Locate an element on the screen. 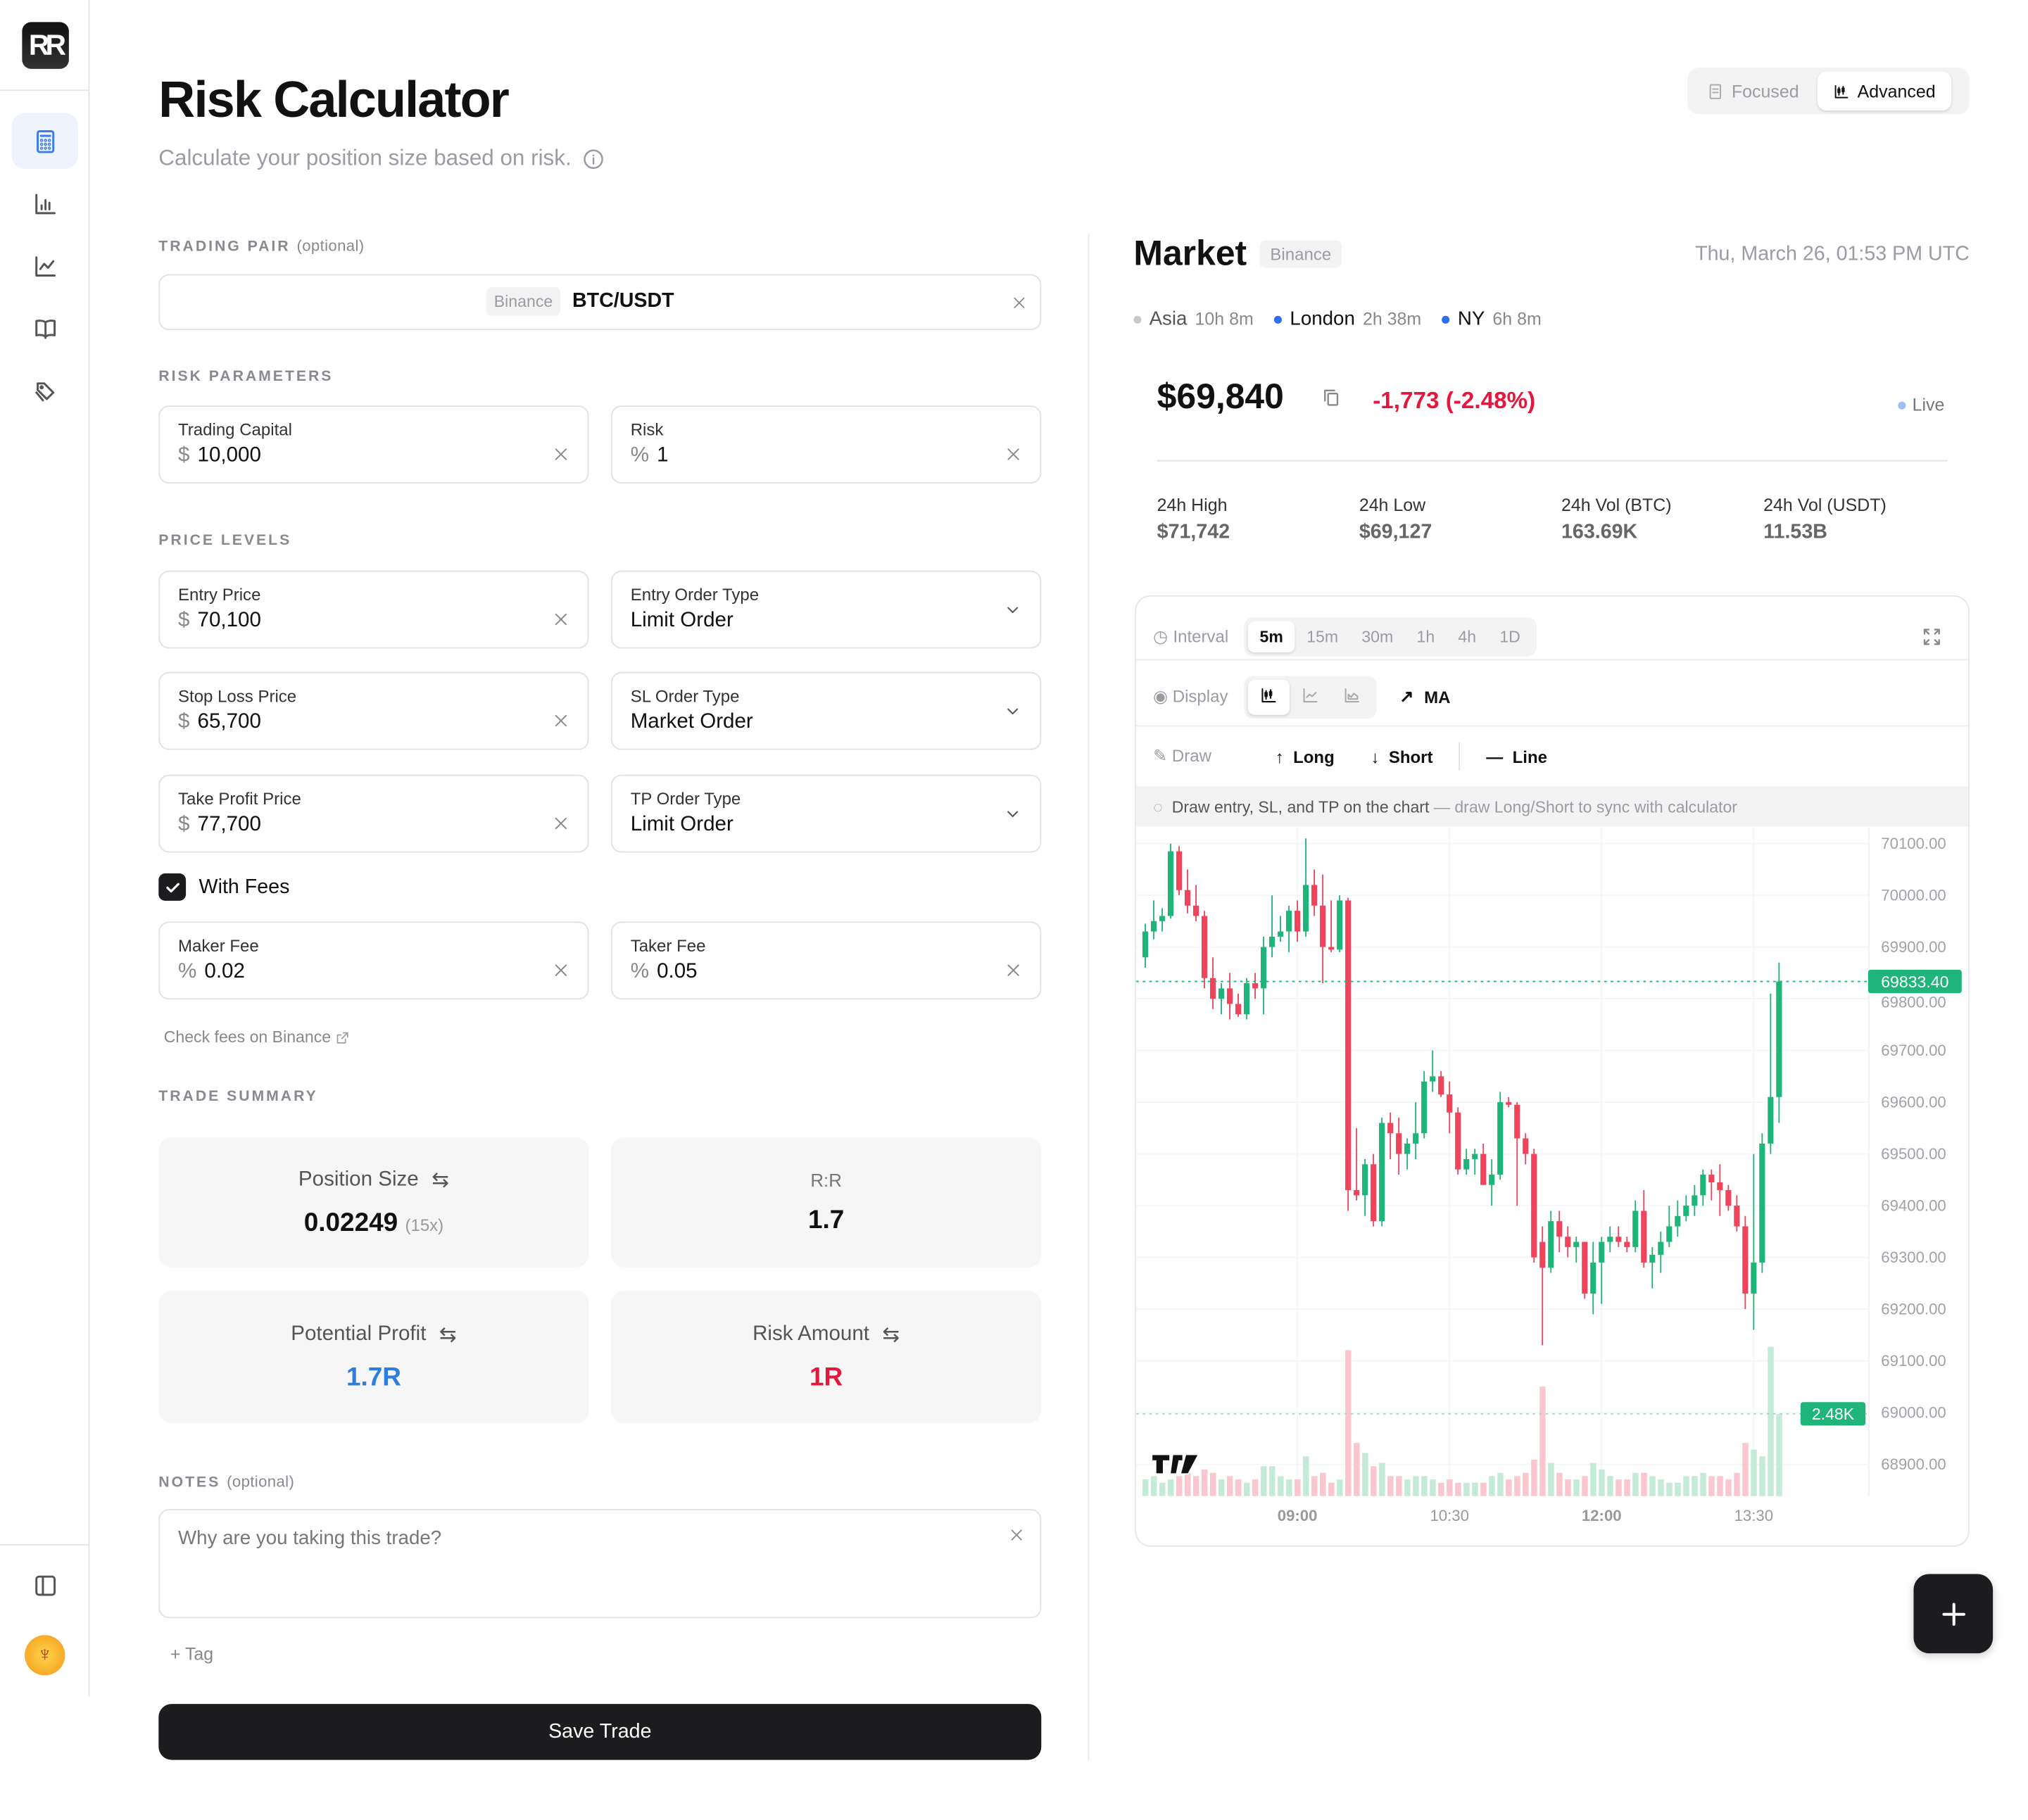 The width and height of the screenshot is (2028, 1820). sidebar-item-tags is located at coordinates (45, 390).